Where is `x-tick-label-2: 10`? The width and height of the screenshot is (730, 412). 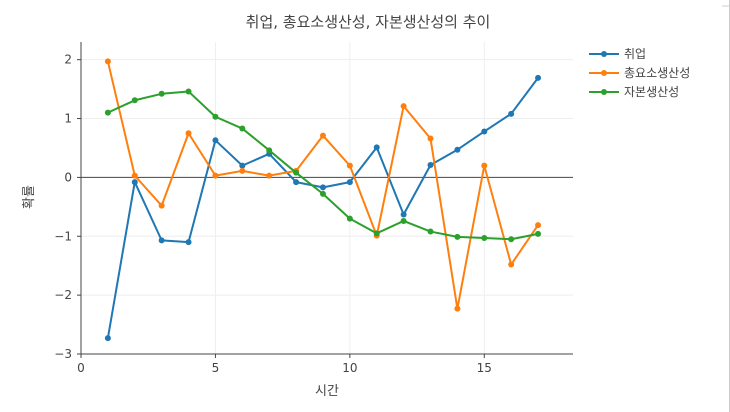 x-tick-label-2: 10 is located at coordinates (349, 368).